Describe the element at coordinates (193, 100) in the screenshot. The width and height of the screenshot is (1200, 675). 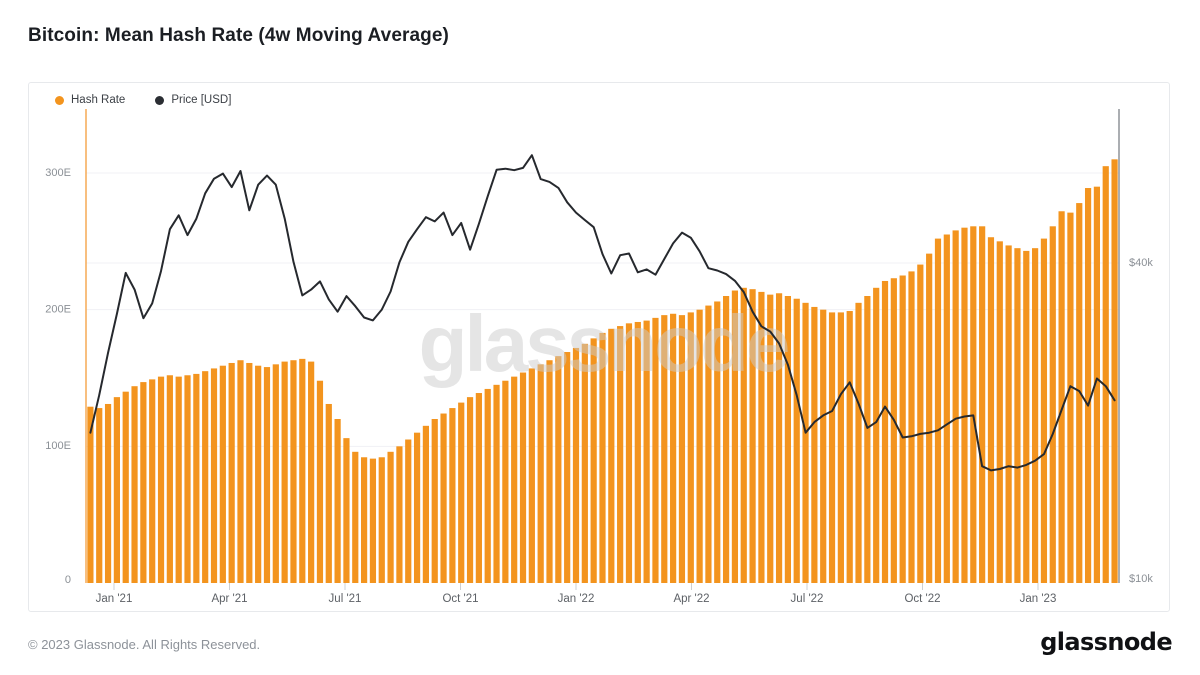
I see `legend-item-price: Price [USD]` at that location.